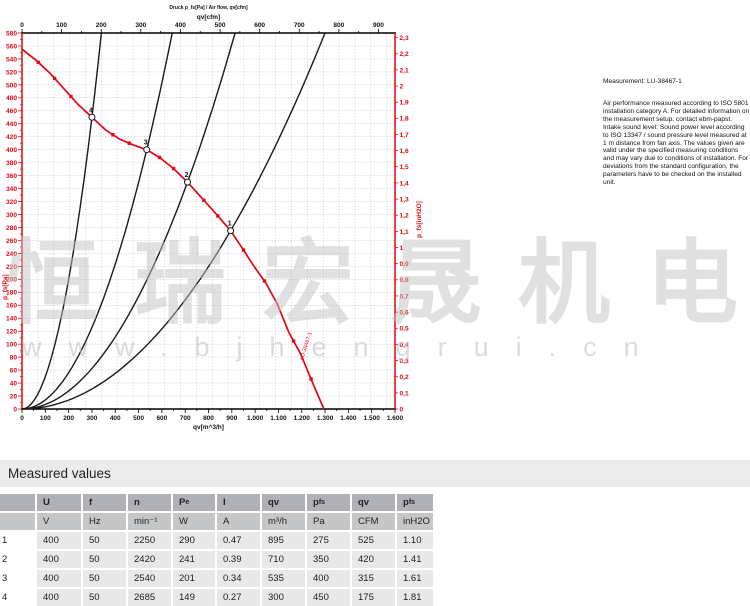 The image size is (750, 606). I want to click on table-cell: 0.34, so click(238, 578).